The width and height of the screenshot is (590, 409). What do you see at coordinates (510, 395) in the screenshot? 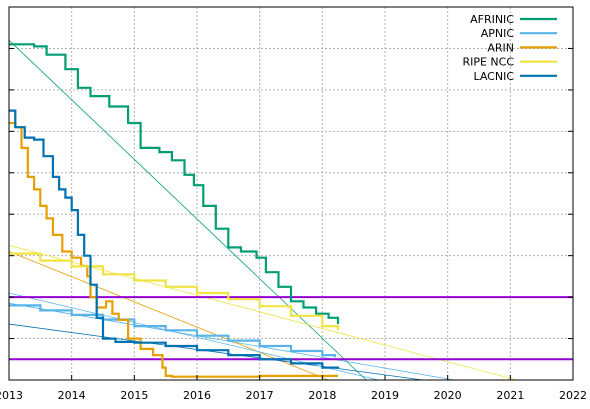
I see `x-tick-label: 2021` at bounding box center [510, 395].